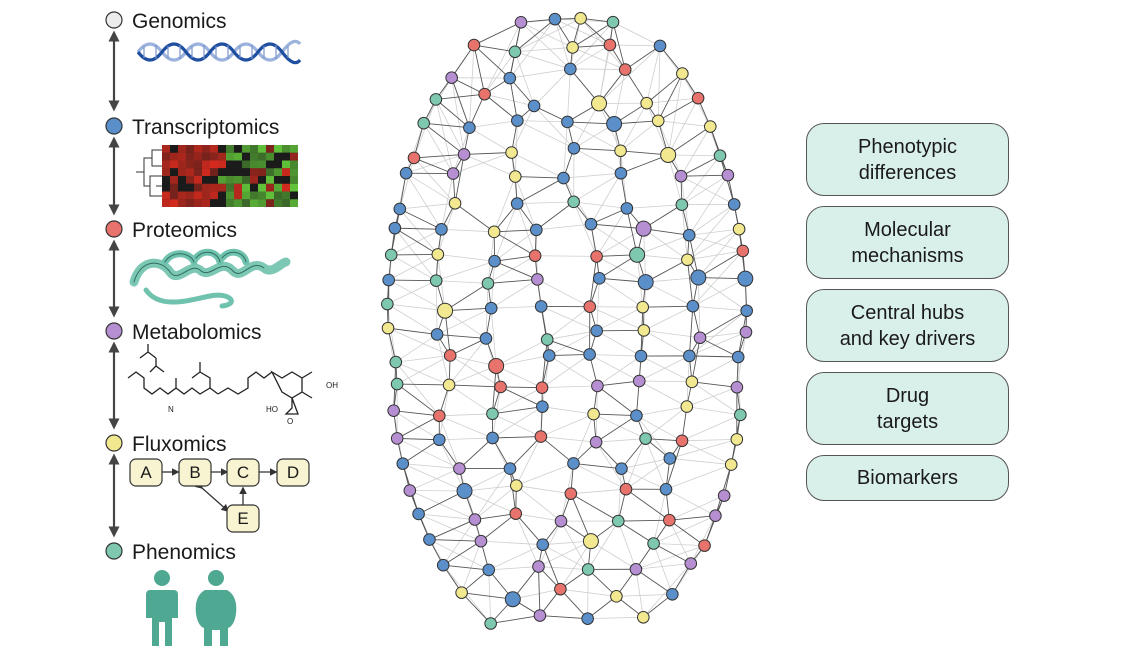 Image resolution: width=1129 pixels, height=655 pixels. What do you see at coordinates (293, 472) in the screenshot?
I see `svg-text: D` at bounding box center [293, 472].